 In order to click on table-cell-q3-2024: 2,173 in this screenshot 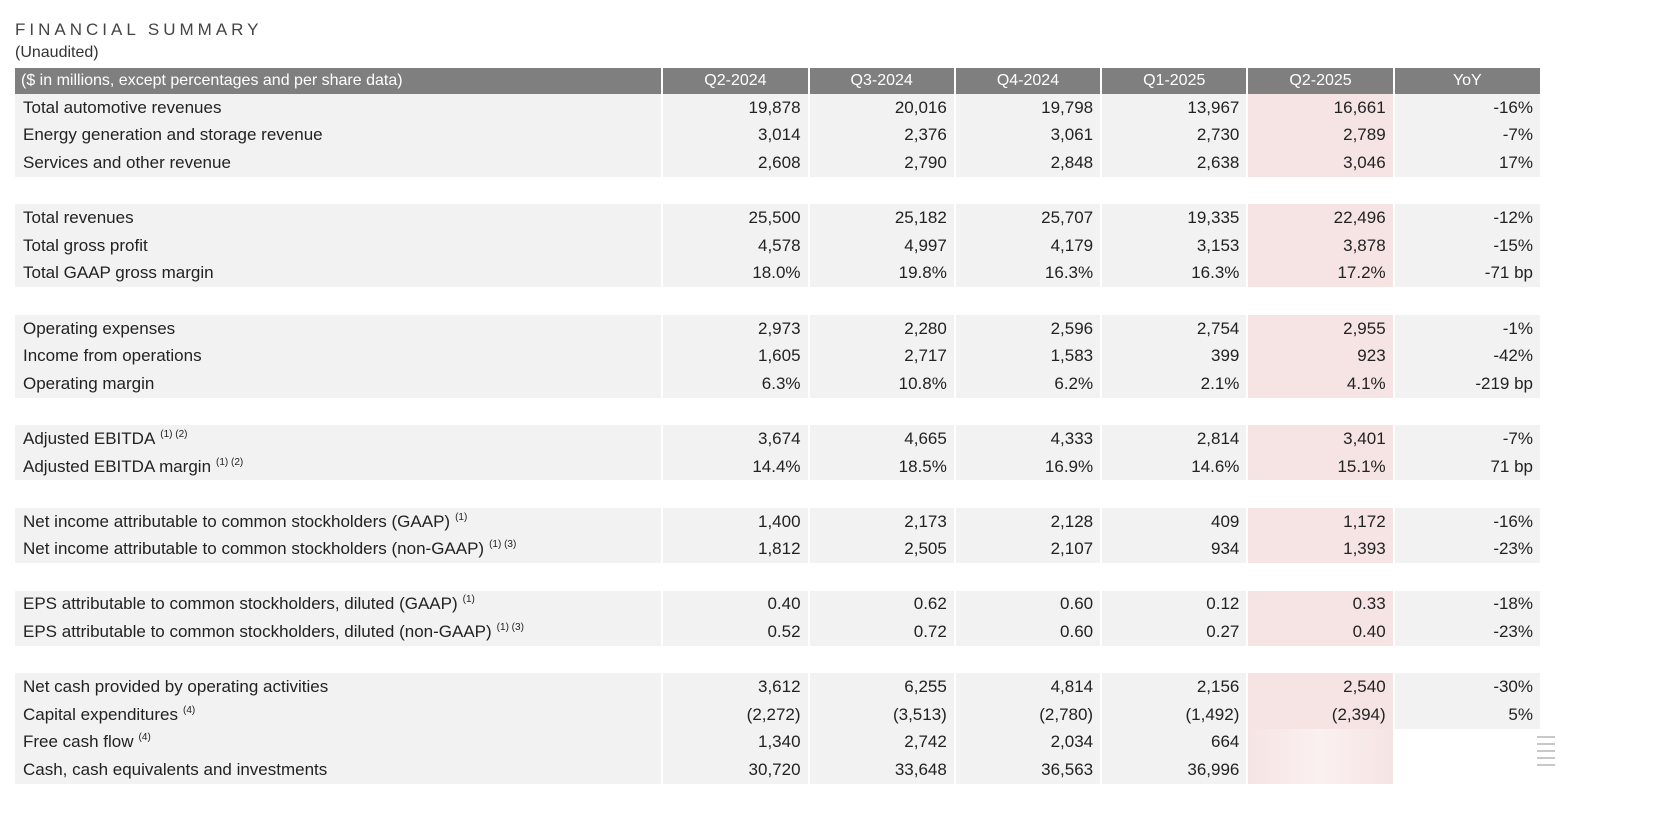, I will do `click(882, 521)`.